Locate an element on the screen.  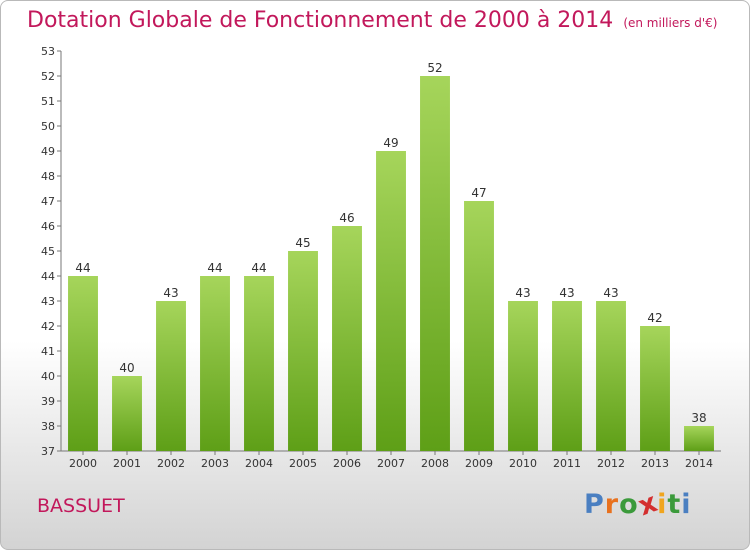
x-tick-label: 2004 is located at coordinates (259, 463).